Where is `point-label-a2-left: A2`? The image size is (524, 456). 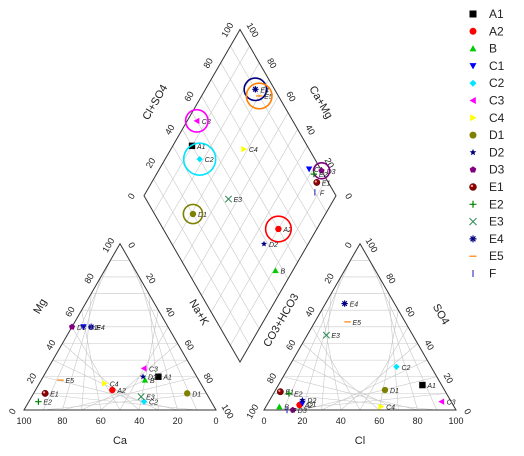 point-label-a2-left: A2 is located at coordinates (121, 391).